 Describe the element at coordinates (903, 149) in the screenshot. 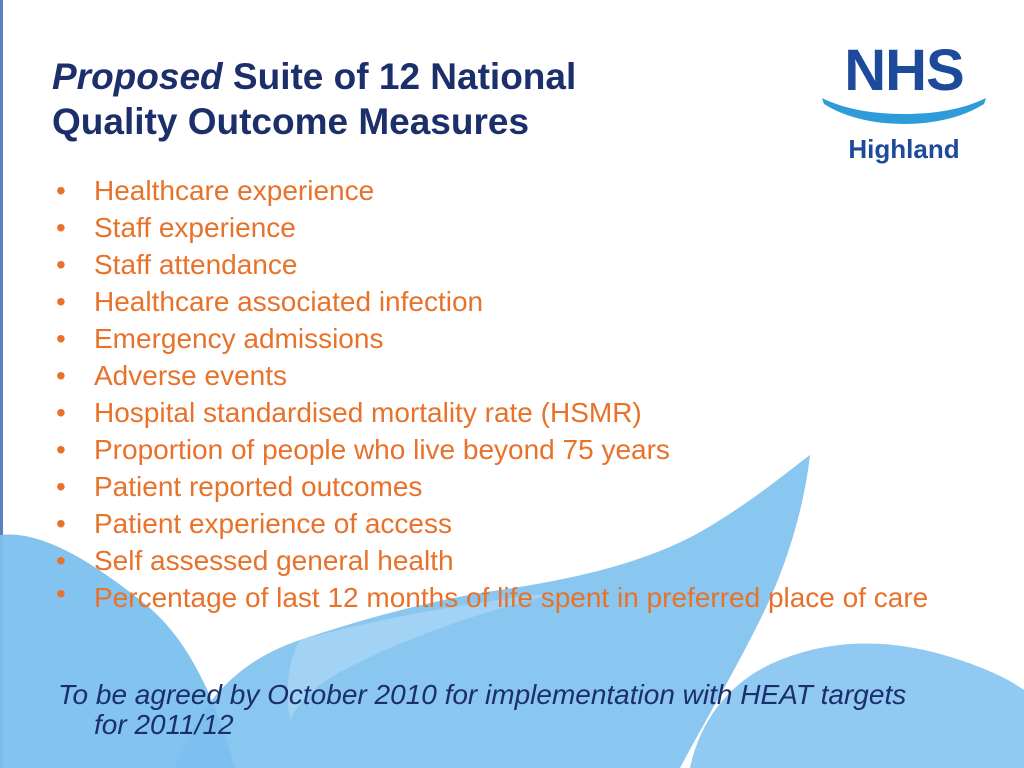

I see `logo-region: Highland` at that location.